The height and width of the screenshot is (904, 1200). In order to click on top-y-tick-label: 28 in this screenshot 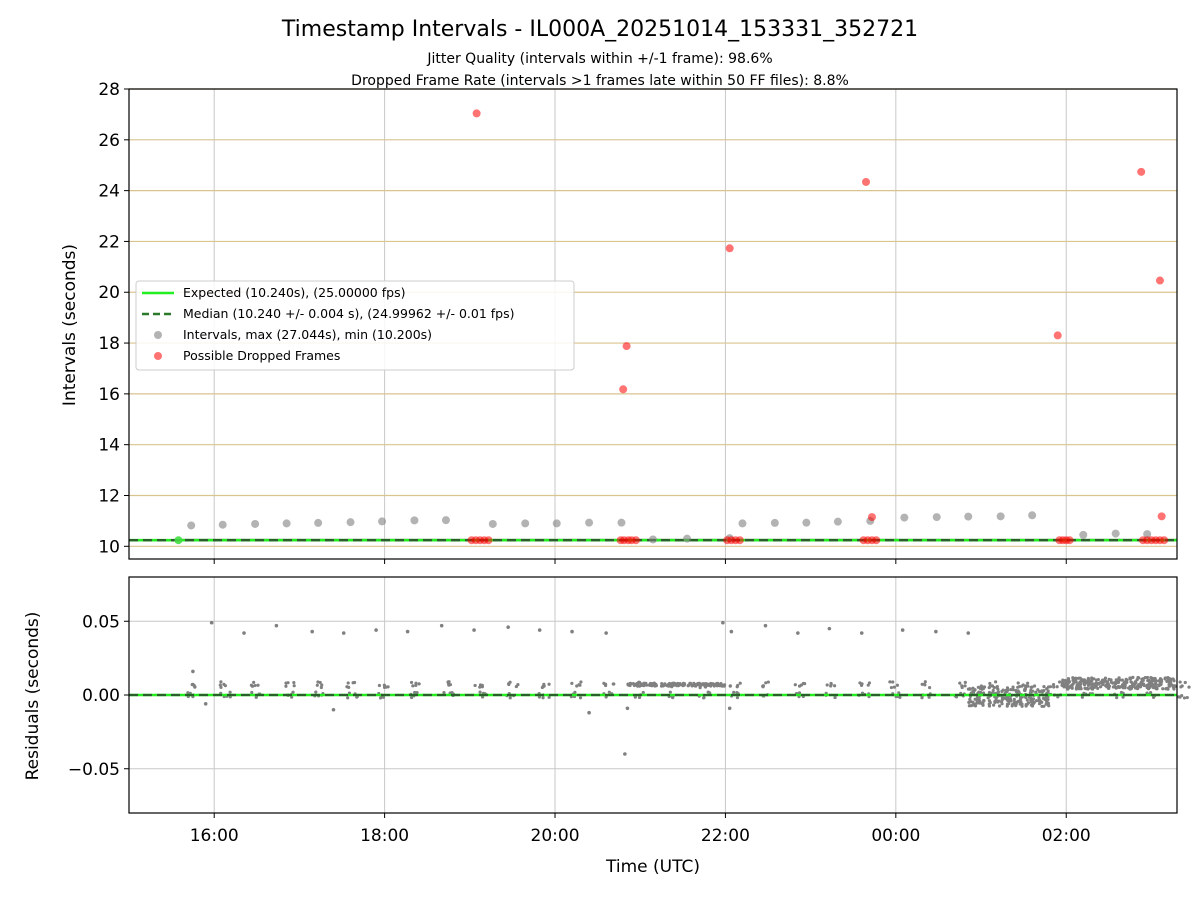, I will do `click(109, 90)`.